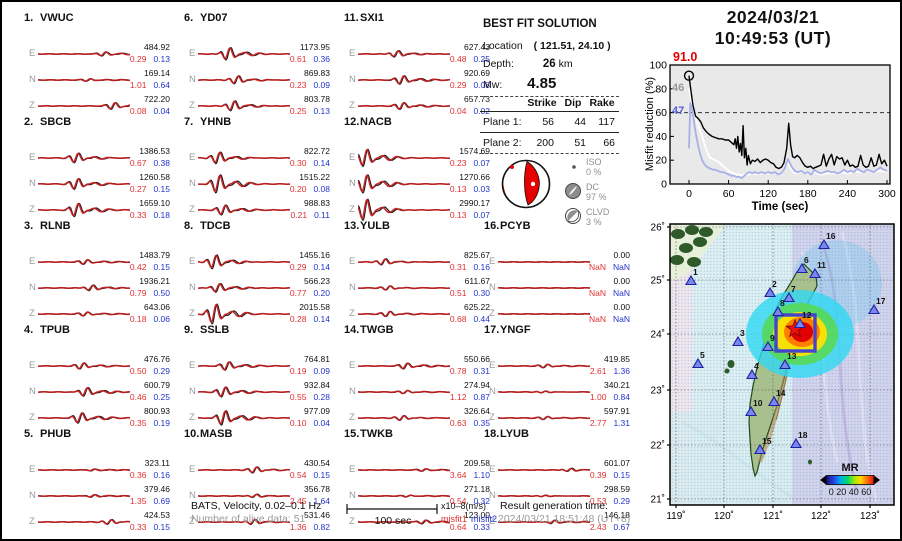 This screenshot has height=541, width=902. Describe the element at coordinates (469, 53) in the screenshot. I see `component-values: 627.43 0.48 0.25` at that location.